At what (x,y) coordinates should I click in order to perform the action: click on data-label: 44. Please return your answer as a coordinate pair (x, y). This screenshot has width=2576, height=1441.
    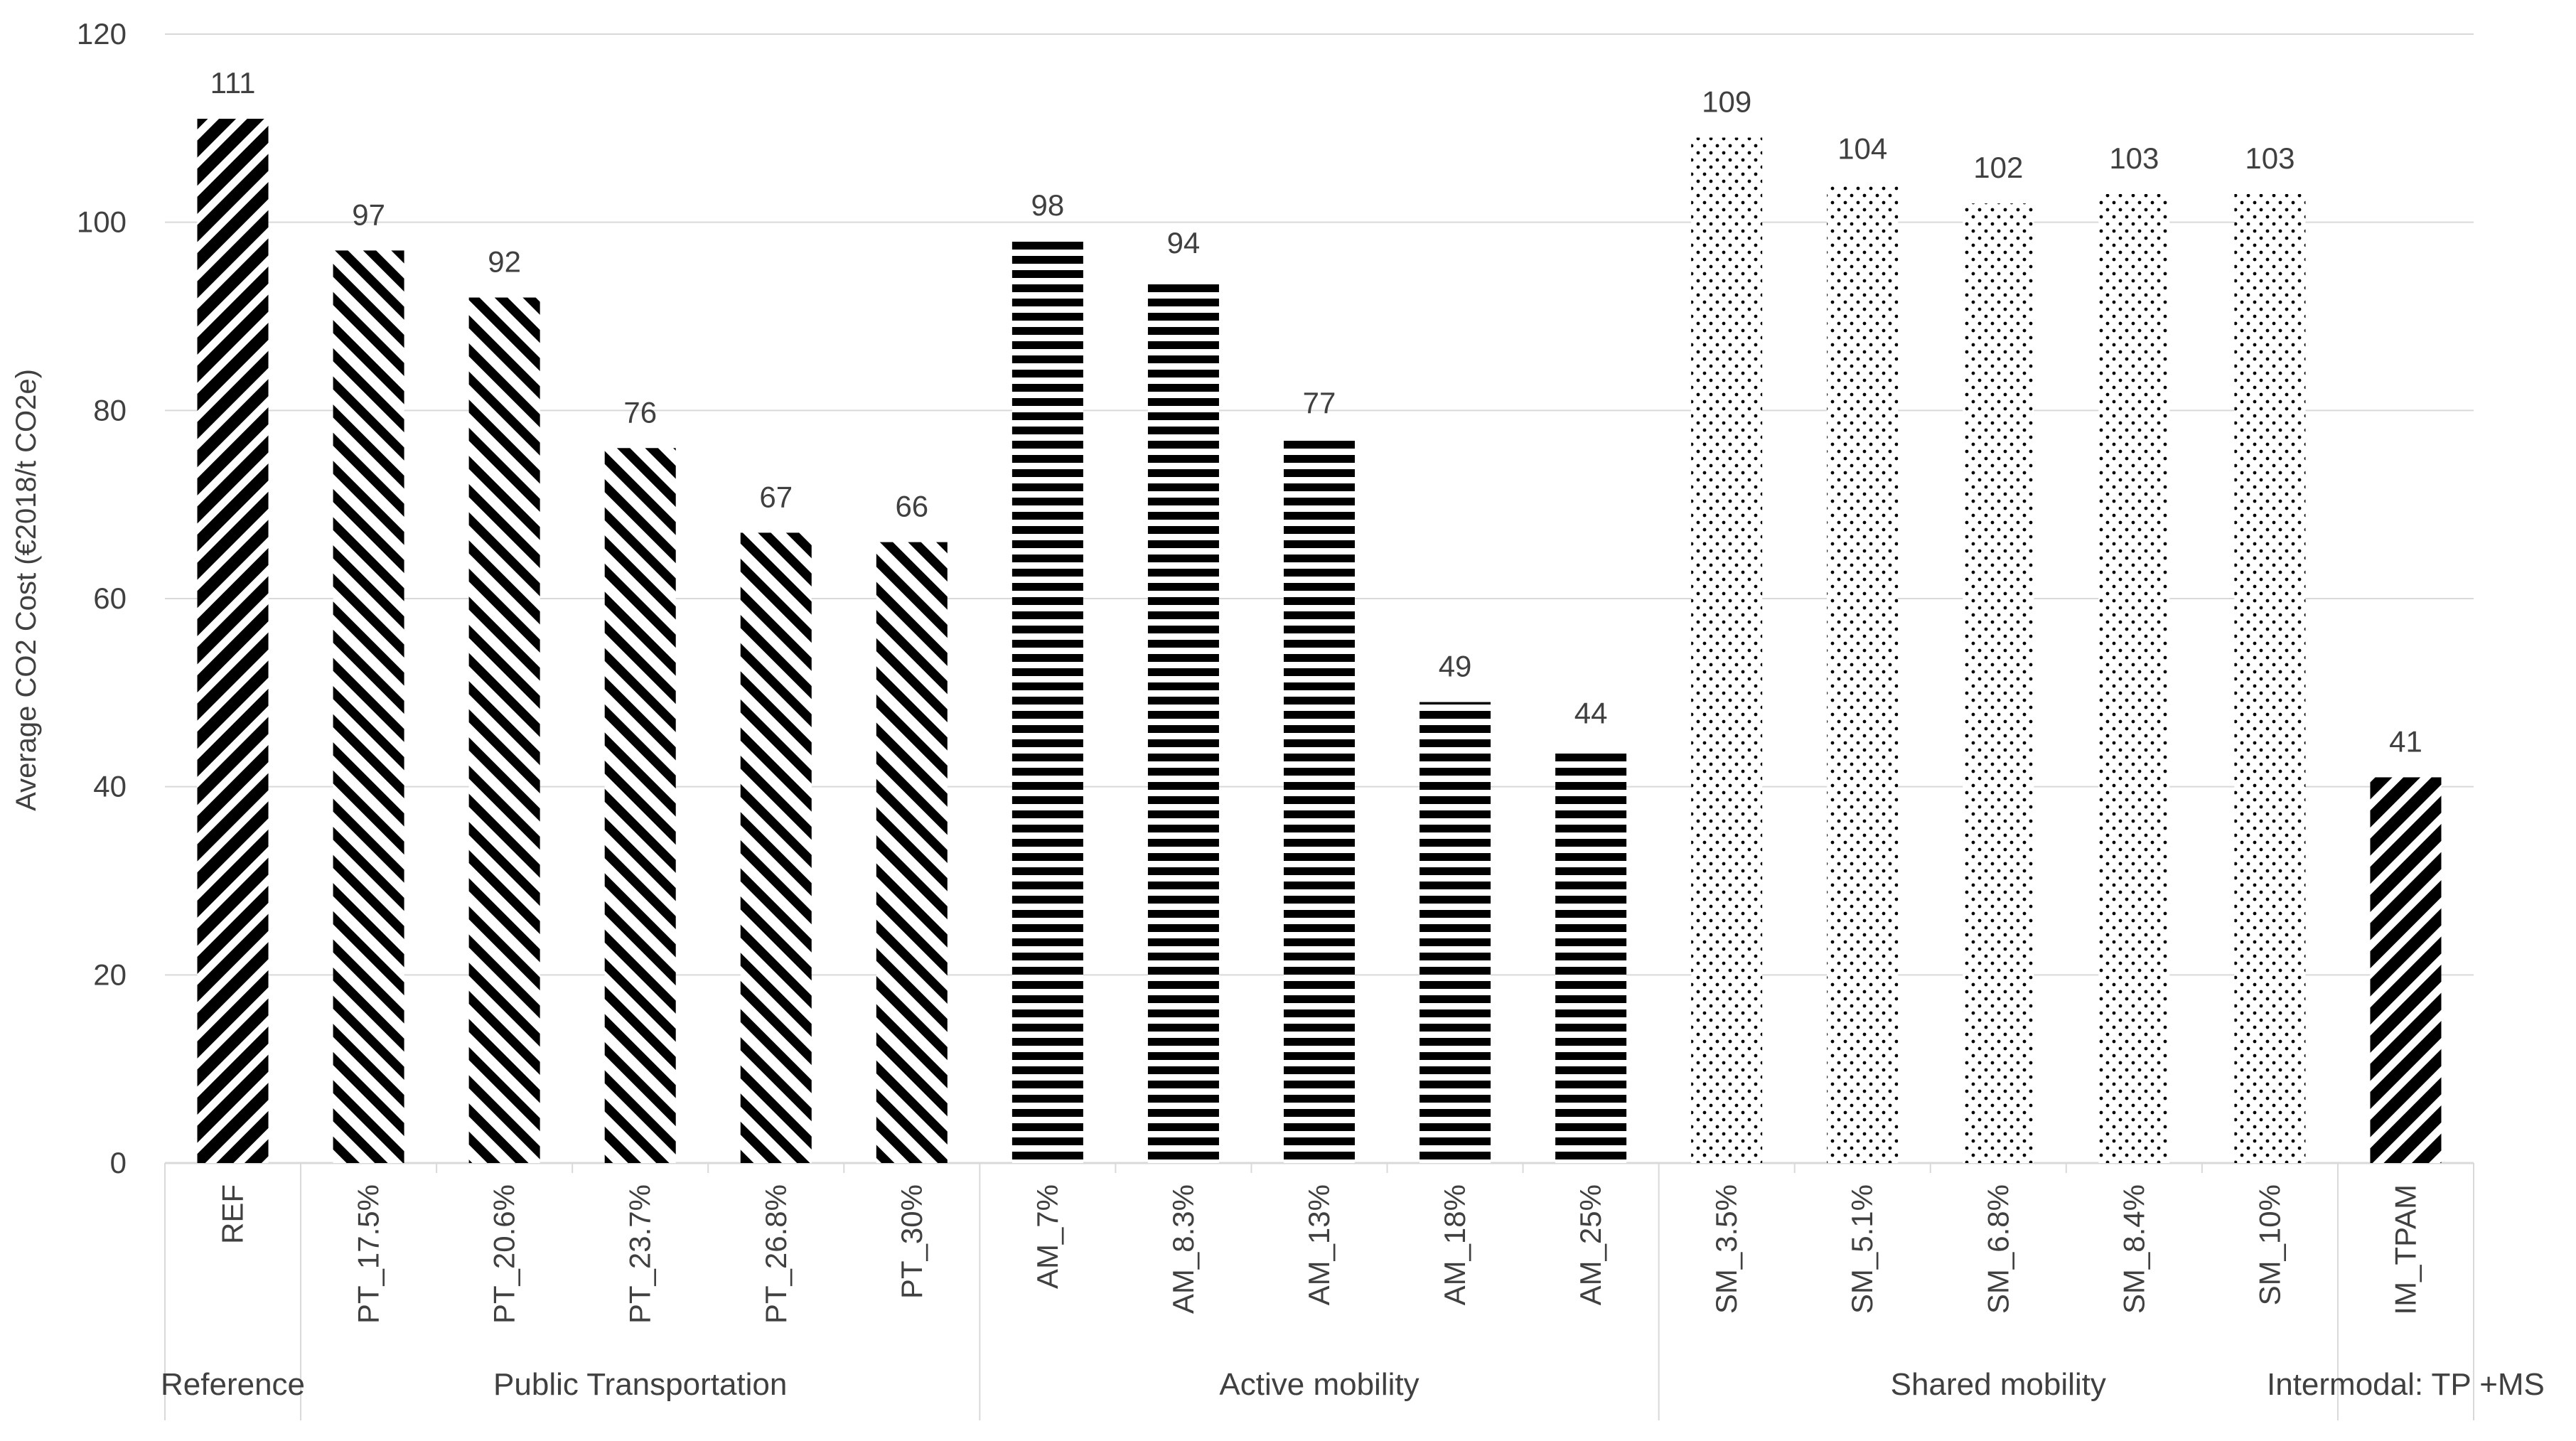
    Looking at the image, I should click on (1591, 713).